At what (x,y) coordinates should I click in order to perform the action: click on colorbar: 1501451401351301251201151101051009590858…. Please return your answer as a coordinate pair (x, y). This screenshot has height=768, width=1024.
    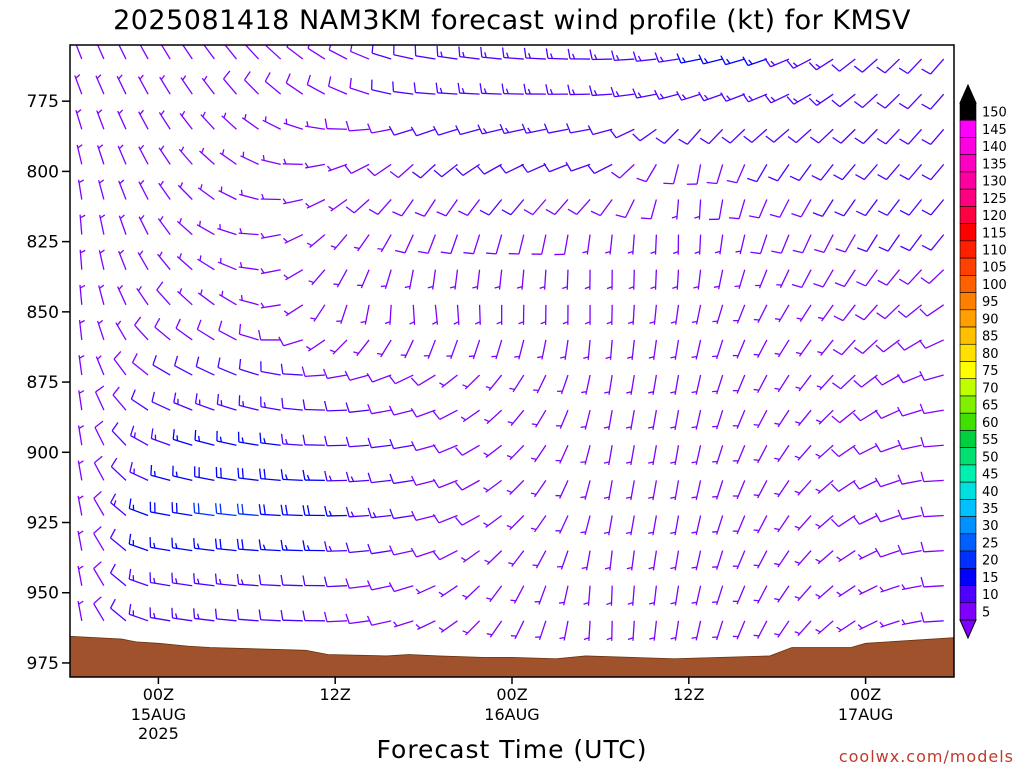
    Looking at the image, I should click on (983, 361).